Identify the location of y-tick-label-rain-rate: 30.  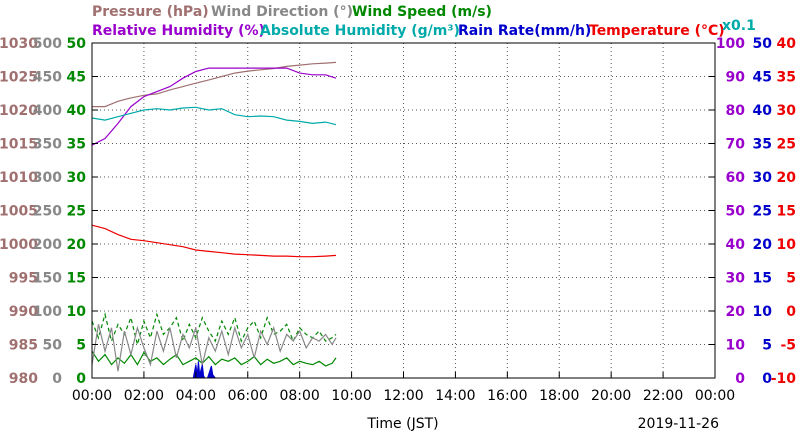
(763, 178).